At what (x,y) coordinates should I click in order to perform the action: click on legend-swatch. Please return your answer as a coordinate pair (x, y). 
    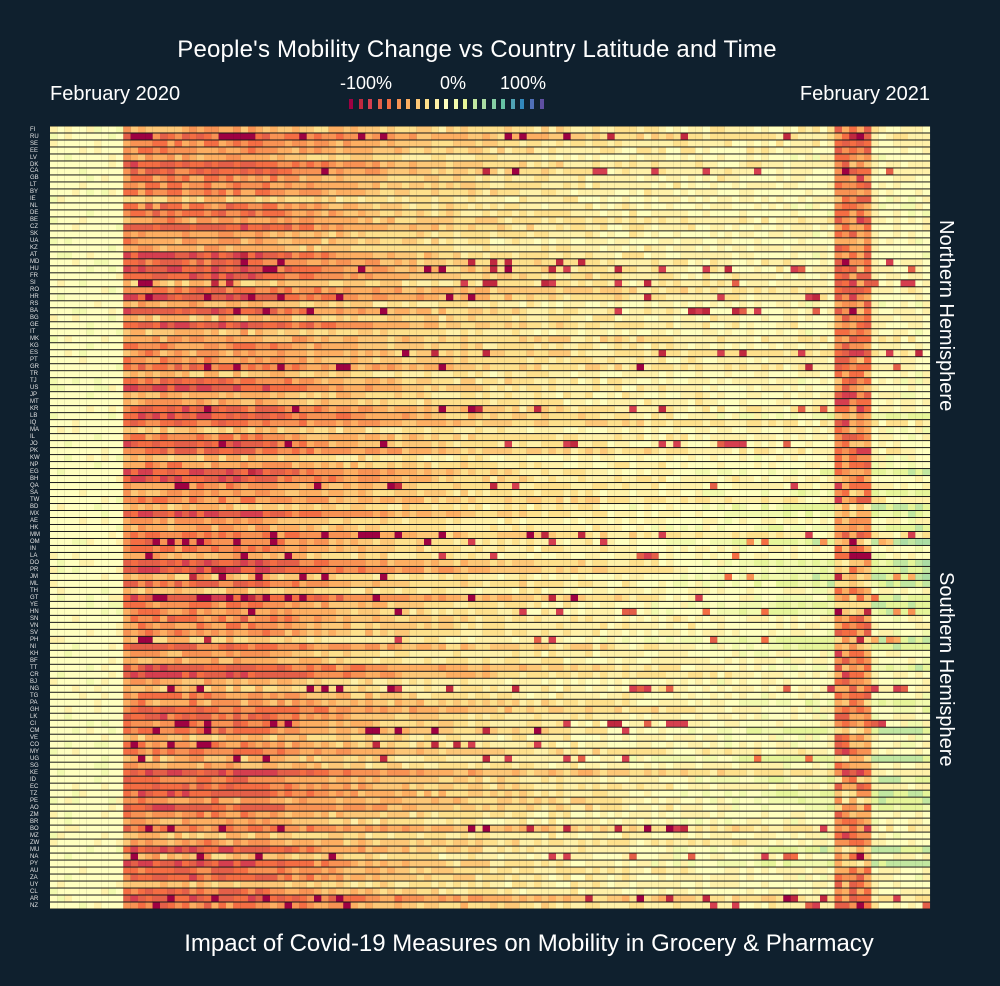
    Looking at the image, I should click on (522, 104).